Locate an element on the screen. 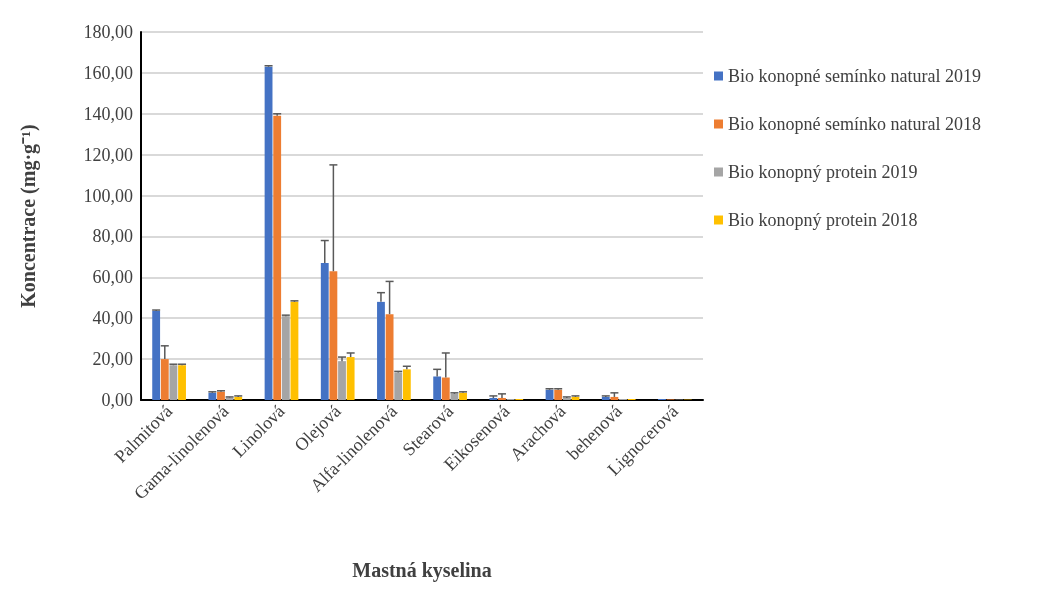 This screenshot has height=594, width=1041. legend-label: Bio konopný protein 2018 is located at coordinates (823, 220).